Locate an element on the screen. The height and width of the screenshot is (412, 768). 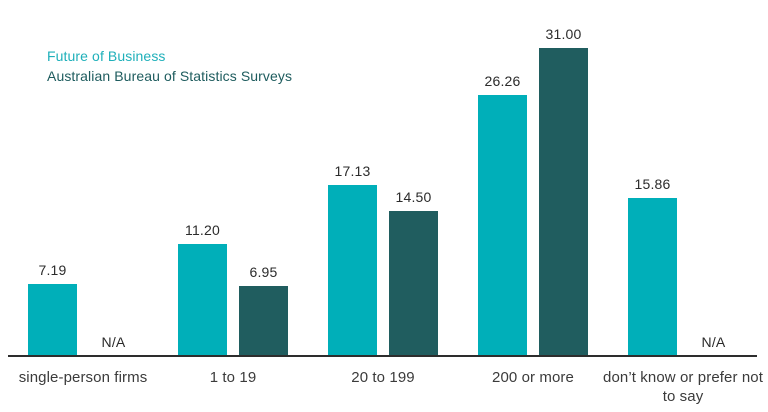
category-label: 200 or more is located at coordinates (533, 377).